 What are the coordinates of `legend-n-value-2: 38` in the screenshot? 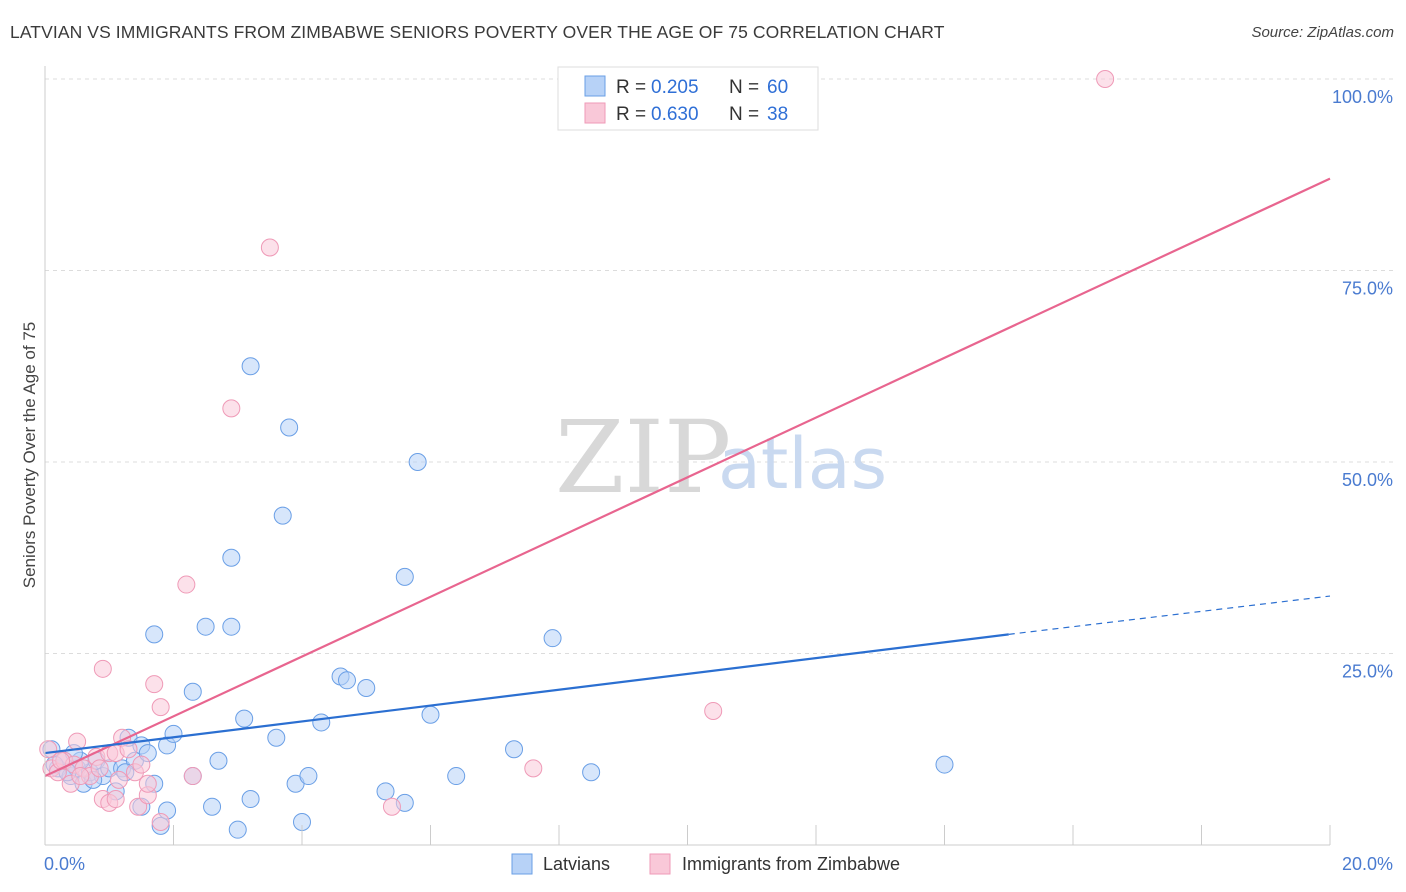 It's located at (777, 114).